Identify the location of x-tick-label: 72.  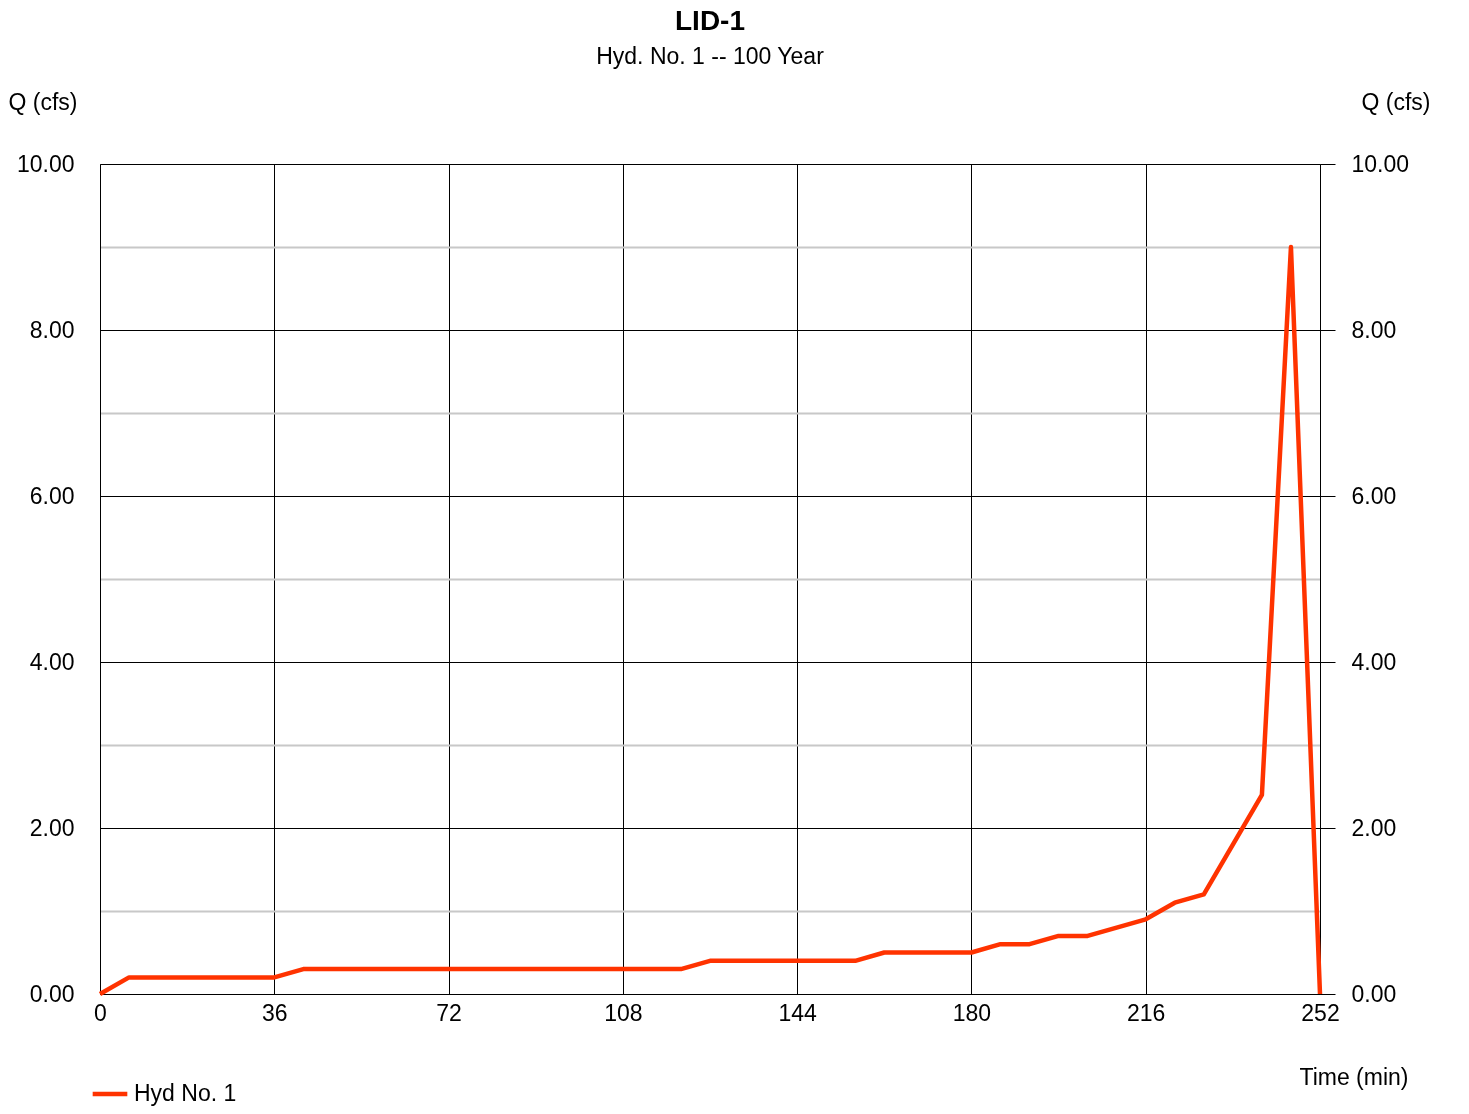
(449, 1012).